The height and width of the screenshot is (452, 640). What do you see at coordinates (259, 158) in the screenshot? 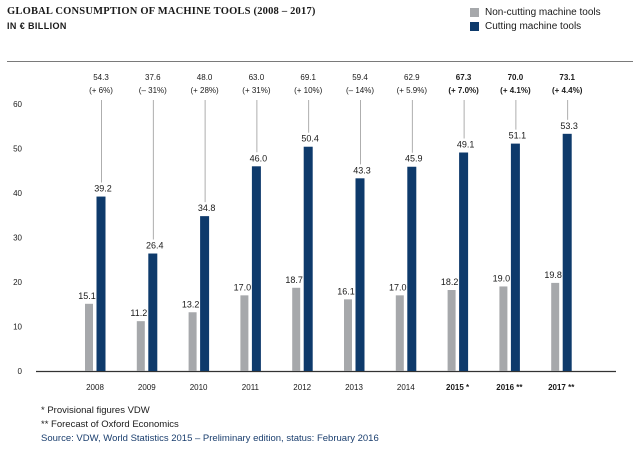
I see `value-label-cutting: 46.0` at bounding box center [259, 158].